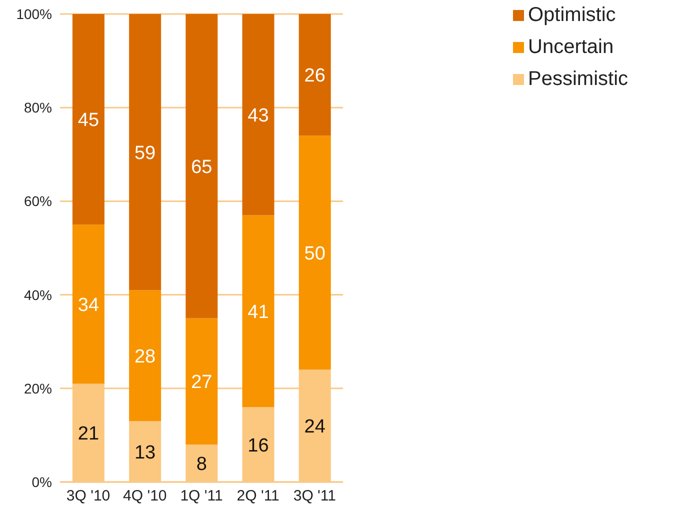 Image resolution: width=673 pixels, height=512 pixels. What do you see at coordinates (201, 465) in the screenshot?
I see `data-label: 8` at bounding box center [201, 465].